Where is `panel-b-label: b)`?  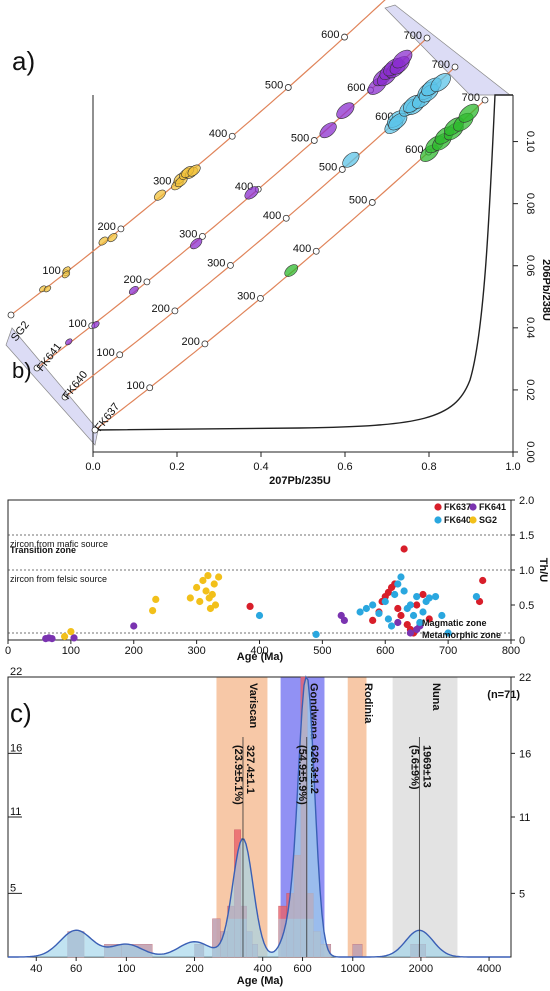
panel-b-label: b) is located at coordinates (22, 370).